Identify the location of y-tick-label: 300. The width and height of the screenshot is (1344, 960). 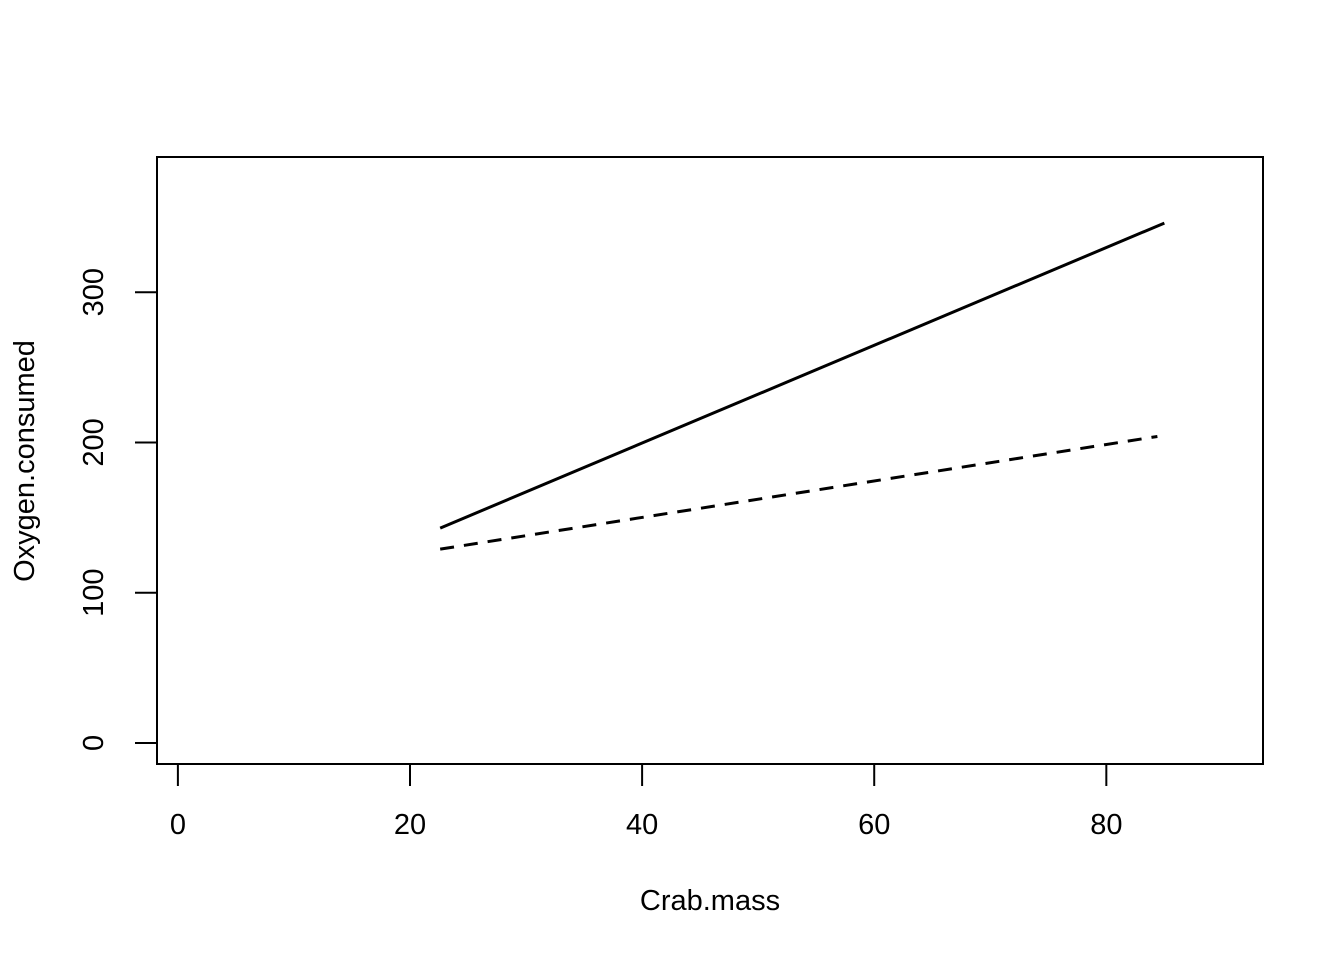
(94, 292).